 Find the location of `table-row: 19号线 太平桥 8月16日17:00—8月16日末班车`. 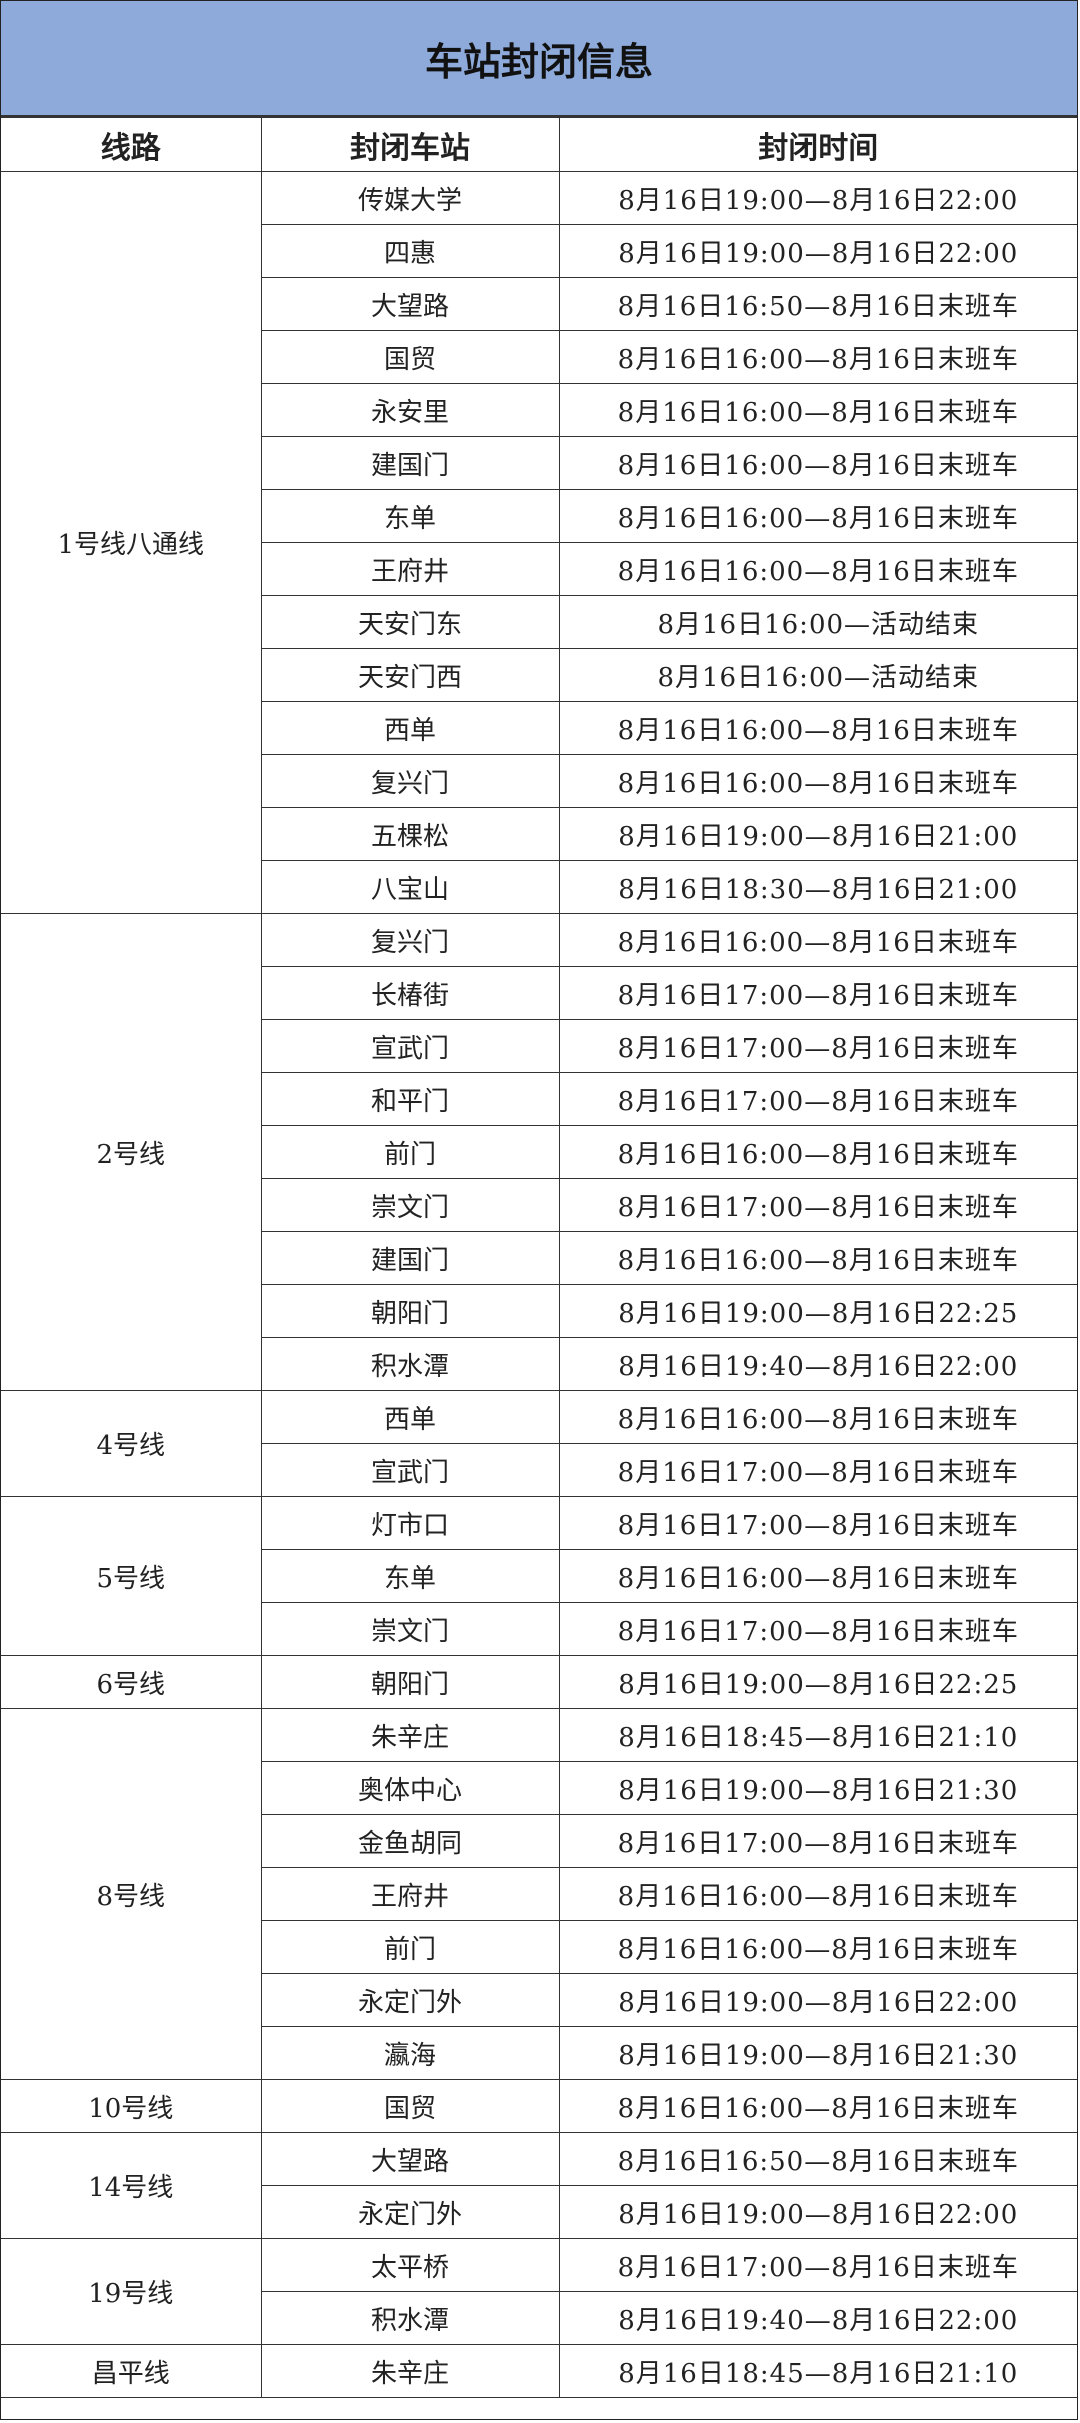

table-row: 19号线 太平桥 8月16日17:00—8月16日末班车 is located at coordinates (539, 2291).